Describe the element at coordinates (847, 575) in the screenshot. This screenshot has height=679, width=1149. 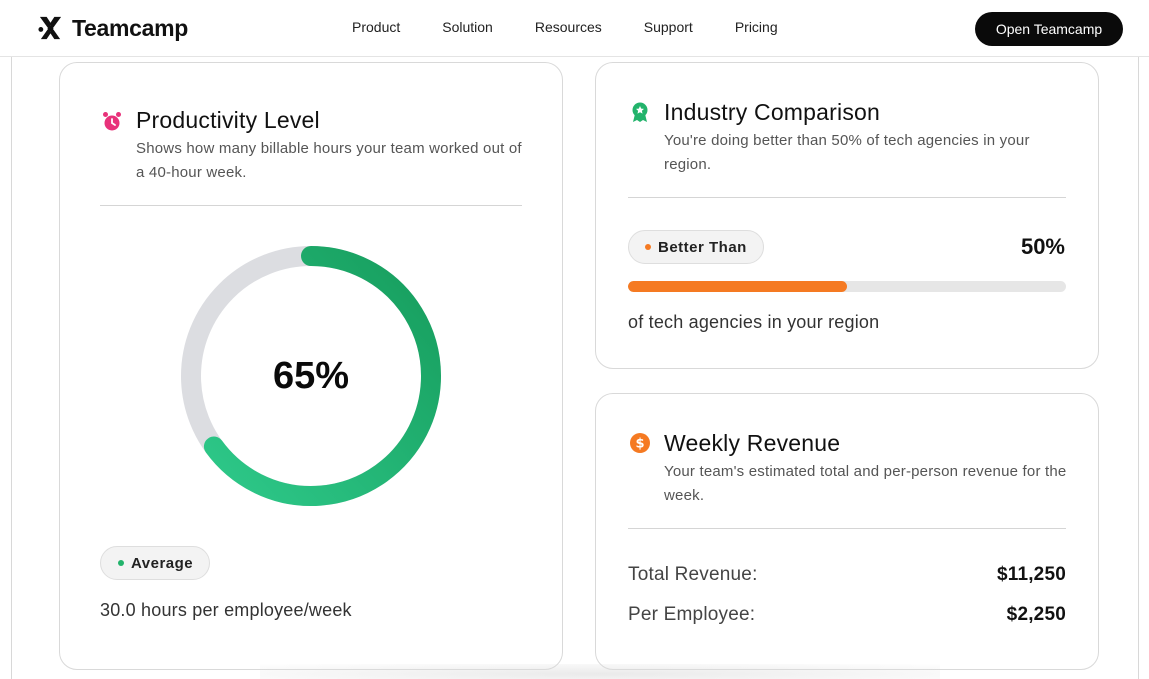
I see `total-revenue-row: Total Revenue: $11,250` at that location.